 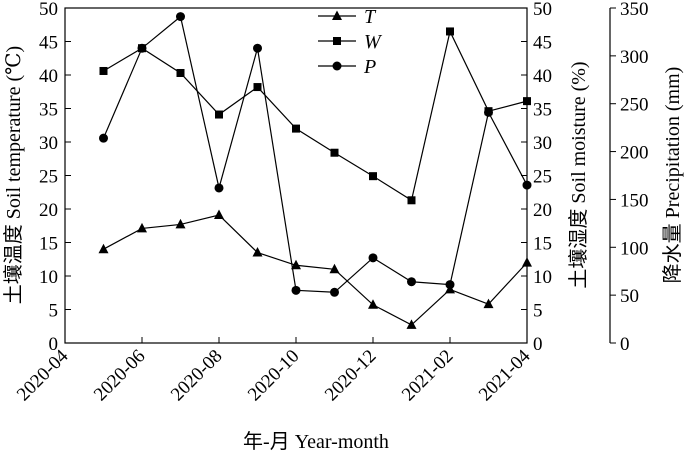 I want to click on y-right1-tick-label: 30, so click(x=542, y=143).